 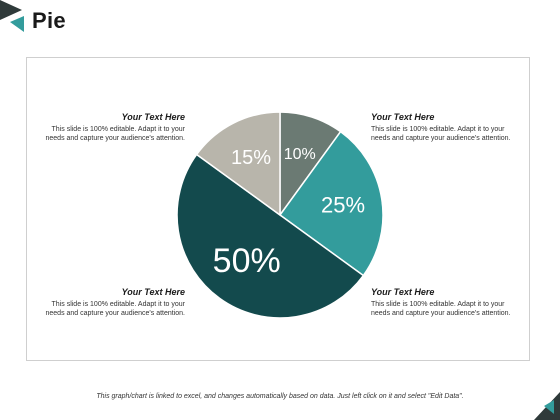 I want to click on pie-slice-label: 25%, so click(x=343, y=205).